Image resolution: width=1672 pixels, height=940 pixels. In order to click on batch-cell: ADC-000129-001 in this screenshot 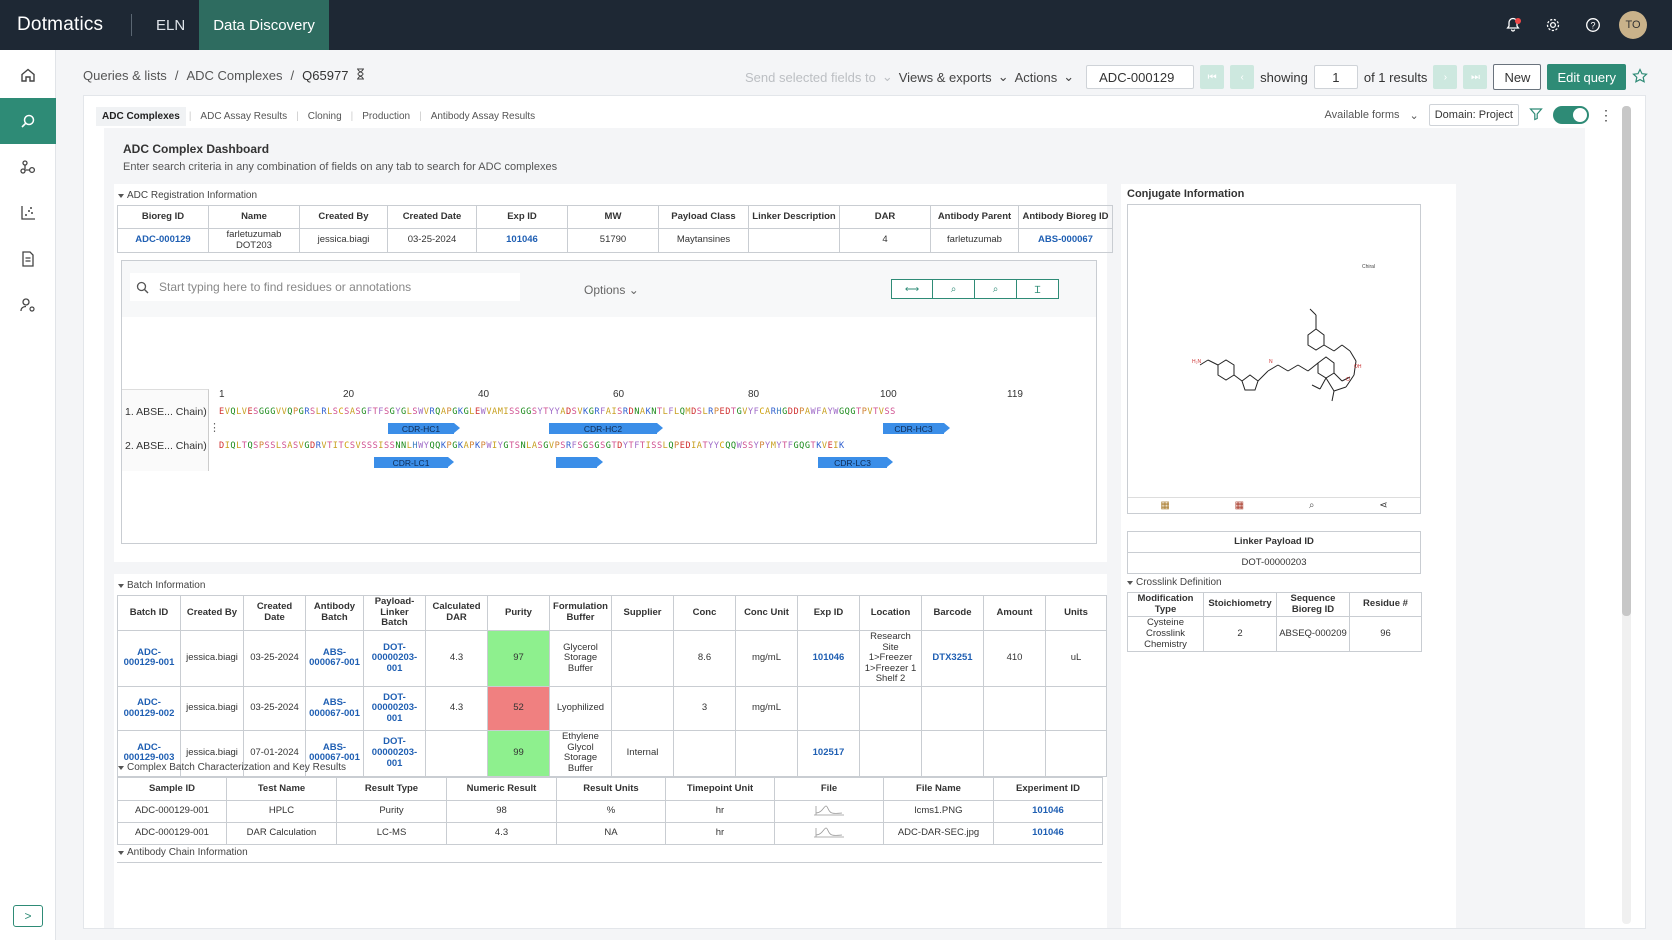, I will do `click(149, 658)`.